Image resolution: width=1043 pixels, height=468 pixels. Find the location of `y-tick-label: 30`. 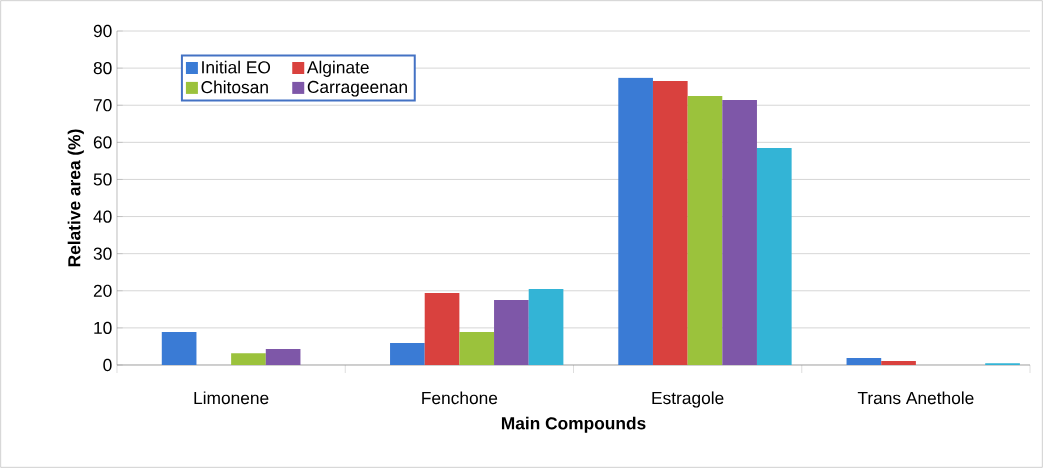

y-tick-label: 30 is located at coordinates (102, 253).